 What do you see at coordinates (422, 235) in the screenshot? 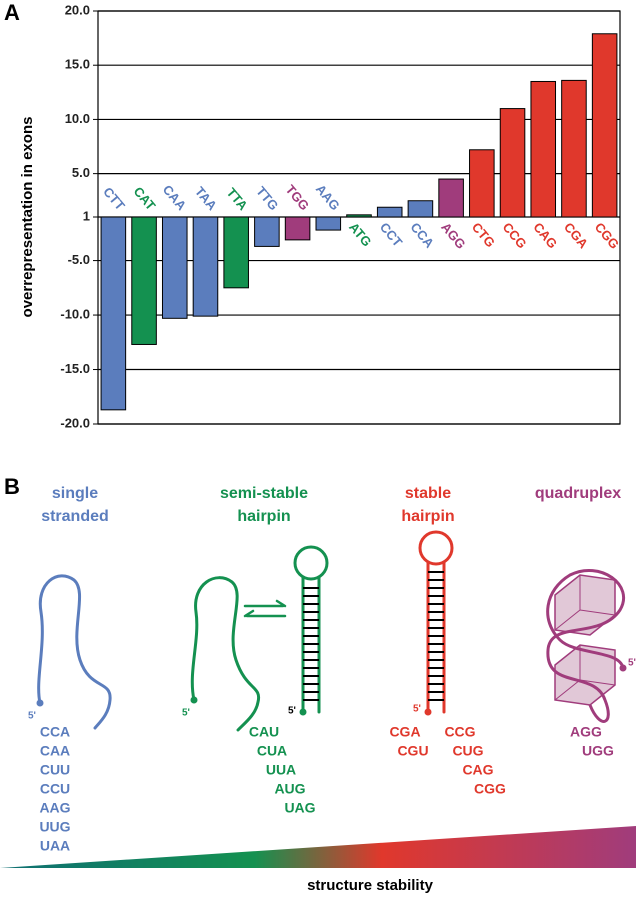
I see `x-tick-label: CCA` at bounding box center [422, 235].